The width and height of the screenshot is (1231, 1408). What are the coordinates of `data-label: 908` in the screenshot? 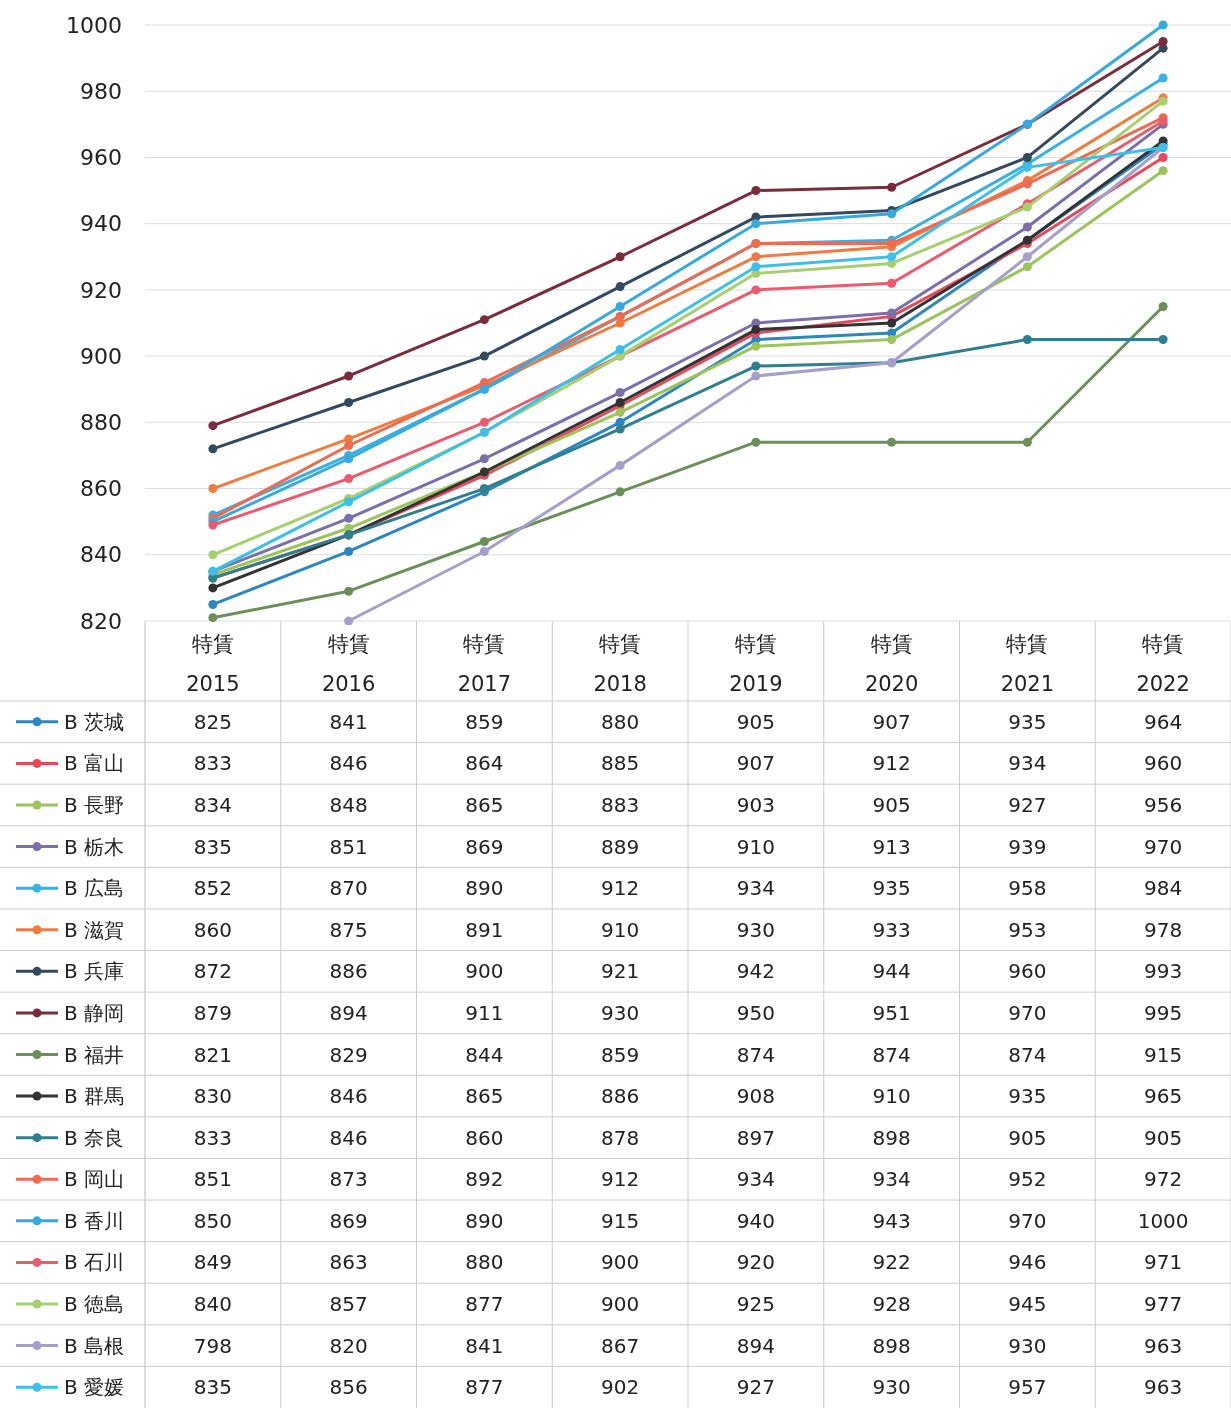 It's located at (755, 1096).